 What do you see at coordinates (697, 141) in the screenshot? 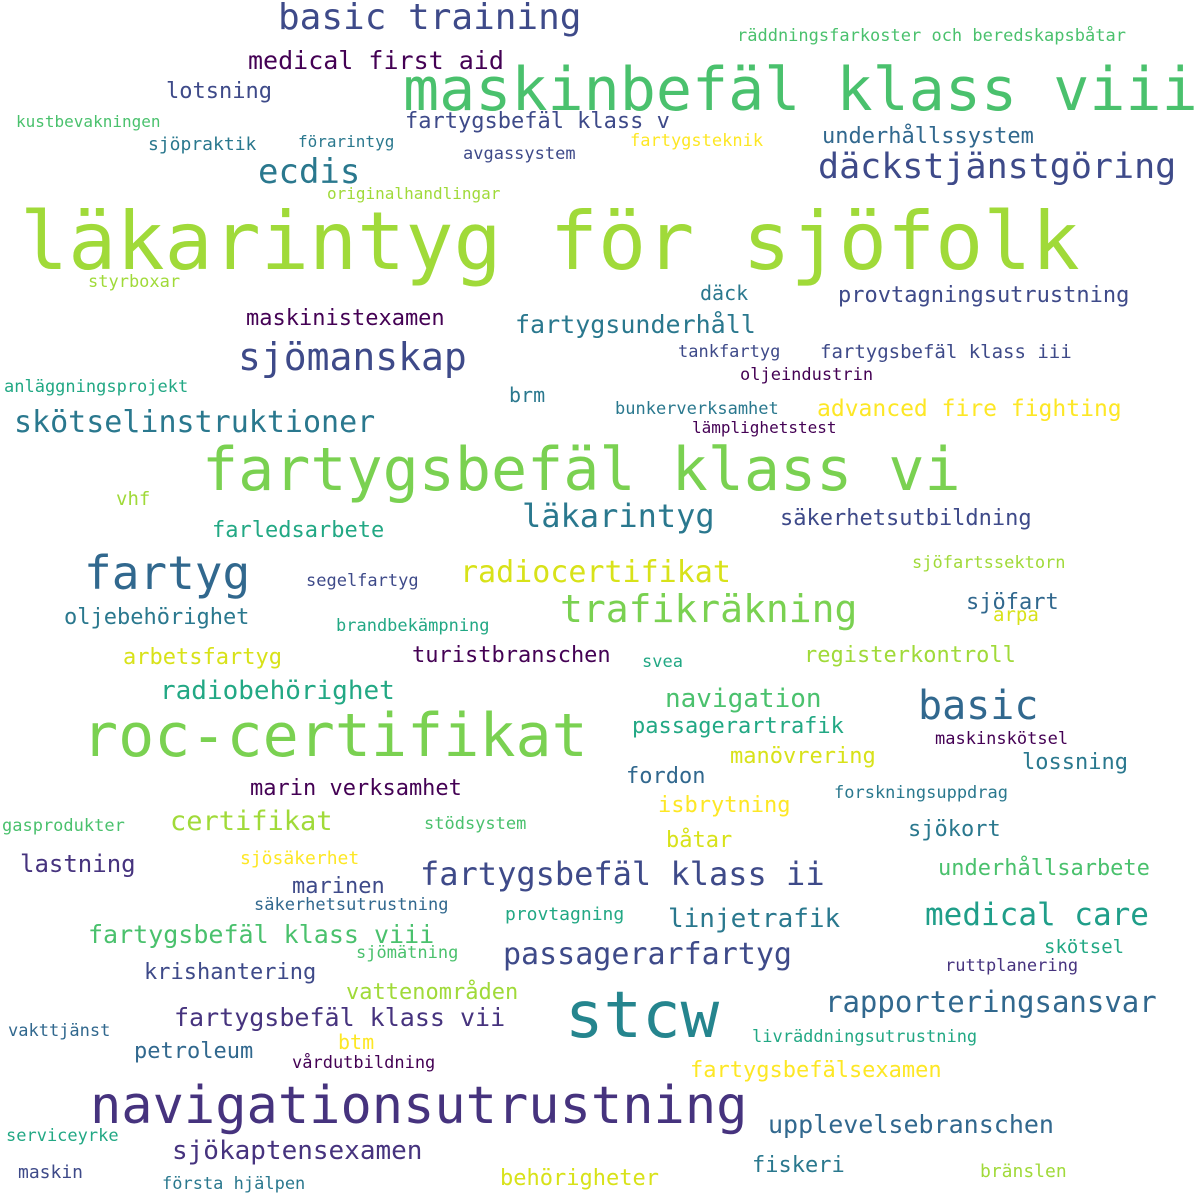
I see `word: fartygsteknik` at bounding box center [697, 141].